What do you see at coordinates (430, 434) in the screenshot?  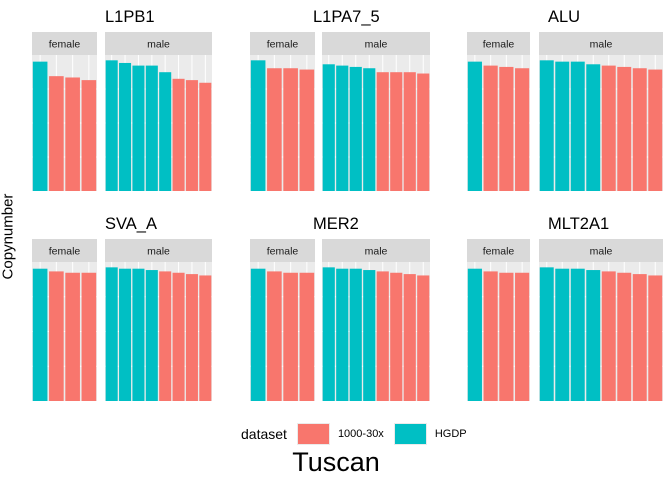 I see `legend-item-hgdp: HGDP` at bounding box center [430, 434].